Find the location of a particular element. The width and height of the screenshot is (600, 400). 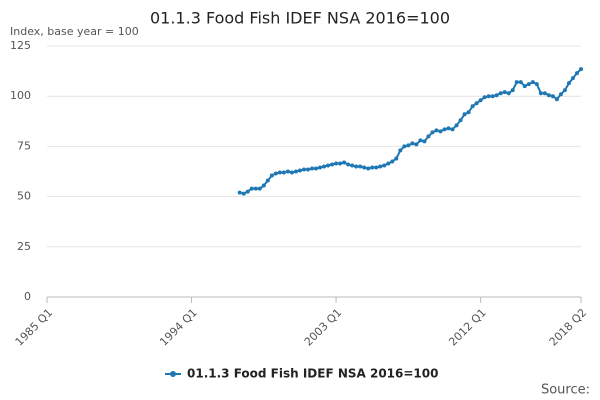

chart-subtitle: Index, base year = 100 is located at coordinates (74, 31).